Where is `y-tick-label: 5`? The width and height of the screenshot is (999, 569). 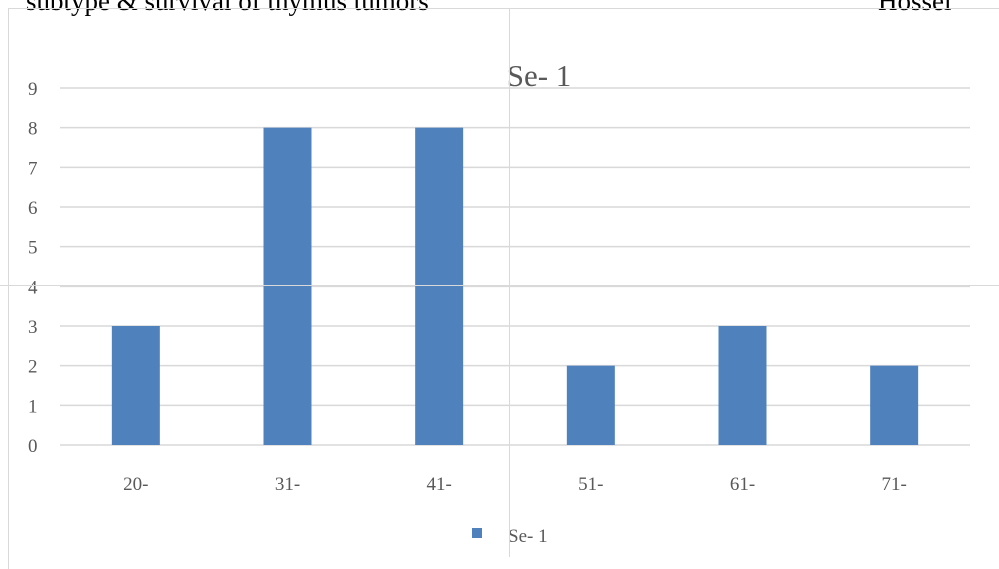
y-tick-label: 5 is located at coordinates (33, 248).